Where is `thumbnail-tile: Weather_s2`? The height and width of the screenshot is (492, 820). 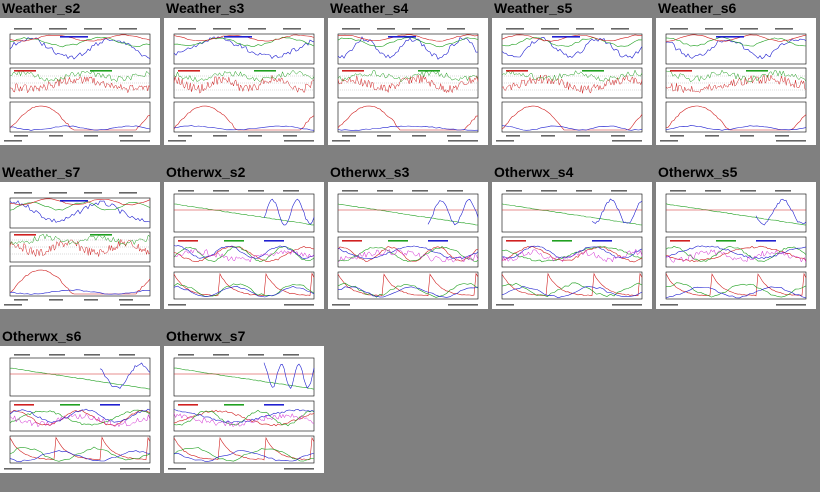 thumbnail-tile: Weather_s2 is located at coordinates (80, 81).